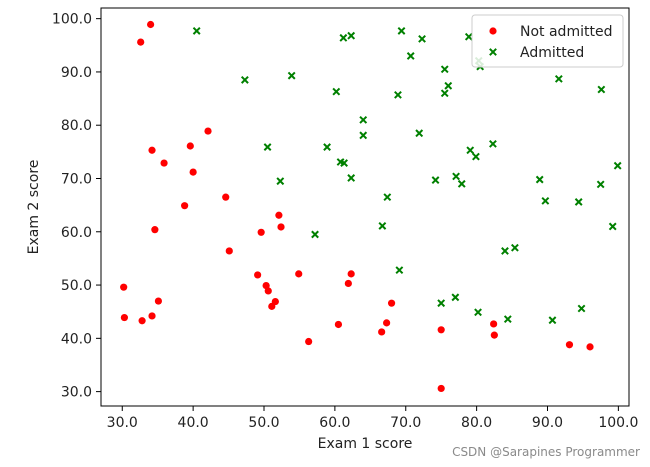 The height and width of the screenshot is (467, 650). What do you see at coordinates (76, 179) in the screenshot?
I see `y-tick-label: 70.0` at bounding box center [76, 179].